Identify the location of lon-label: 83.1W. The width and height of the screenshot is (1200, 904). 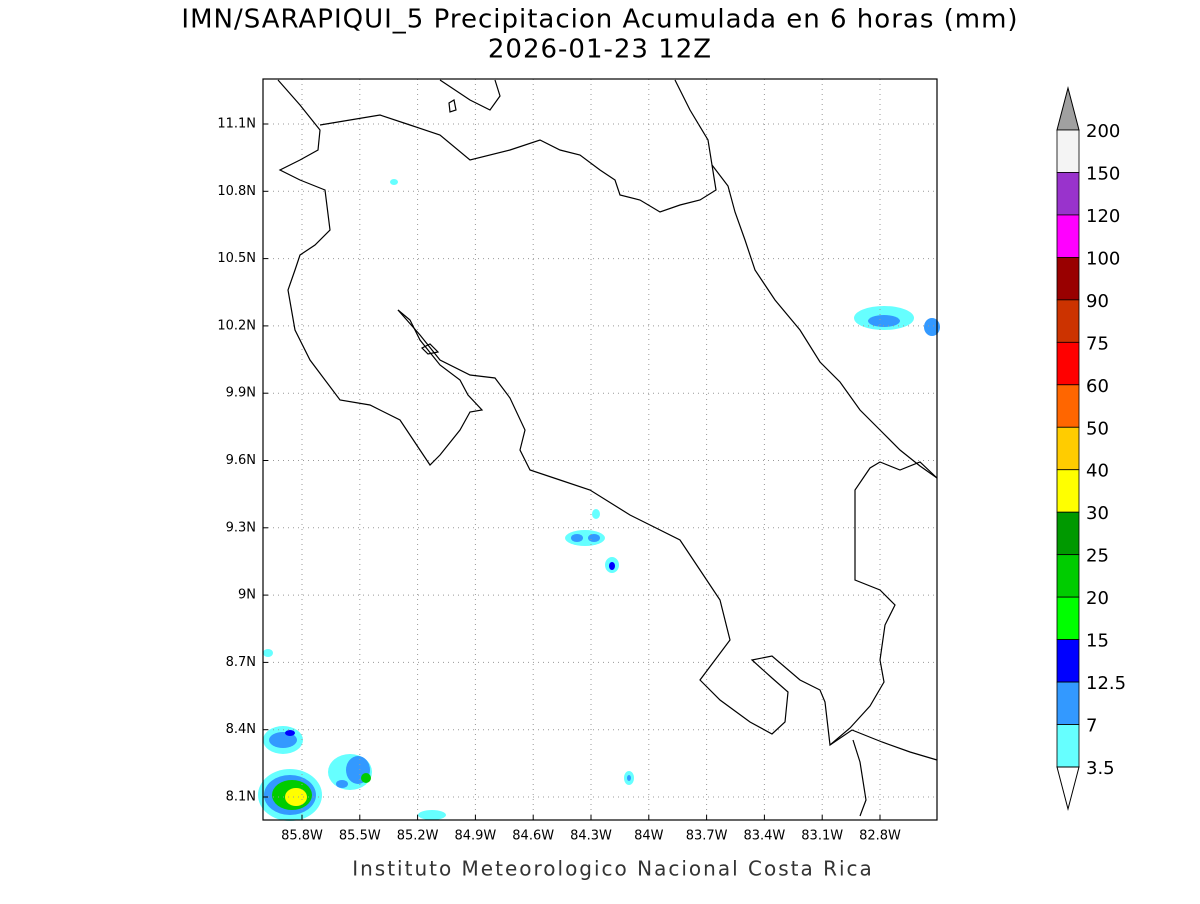
(822, 836).